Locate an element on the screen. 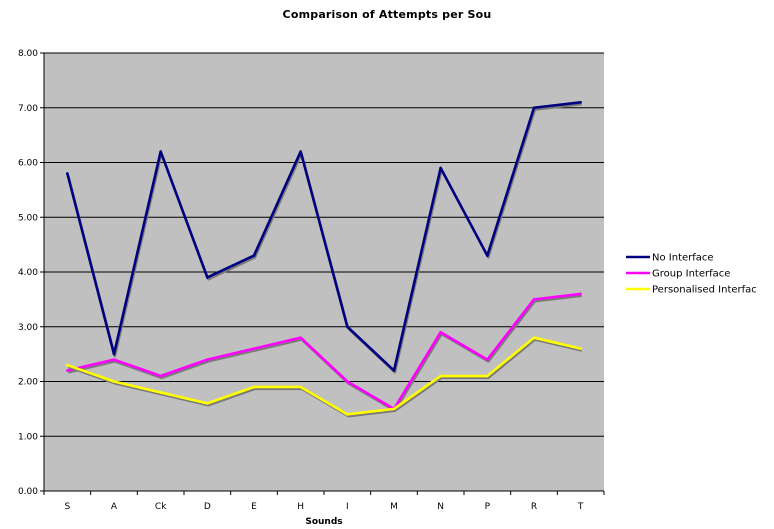 This screenshot has height=529, width=774. y-tick-label: 7.00 is located at coordinates (28, 109).